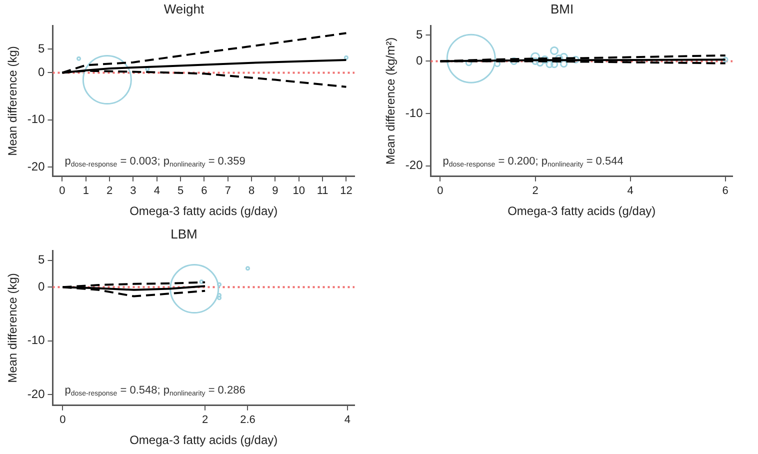  Describe the element at coordinates (180, 191) in the screenshot. I see `x-tick-label: 5` at that location.